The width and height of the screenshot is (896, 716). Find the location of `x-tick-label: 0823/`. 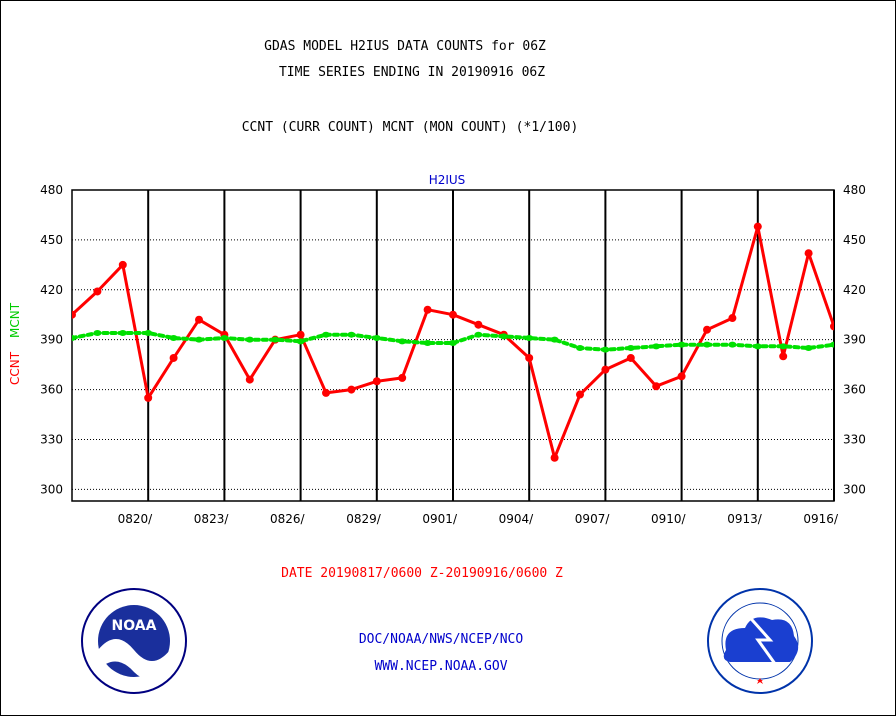

x-tick-label: 0823/ is located at coordinates (212, 519).